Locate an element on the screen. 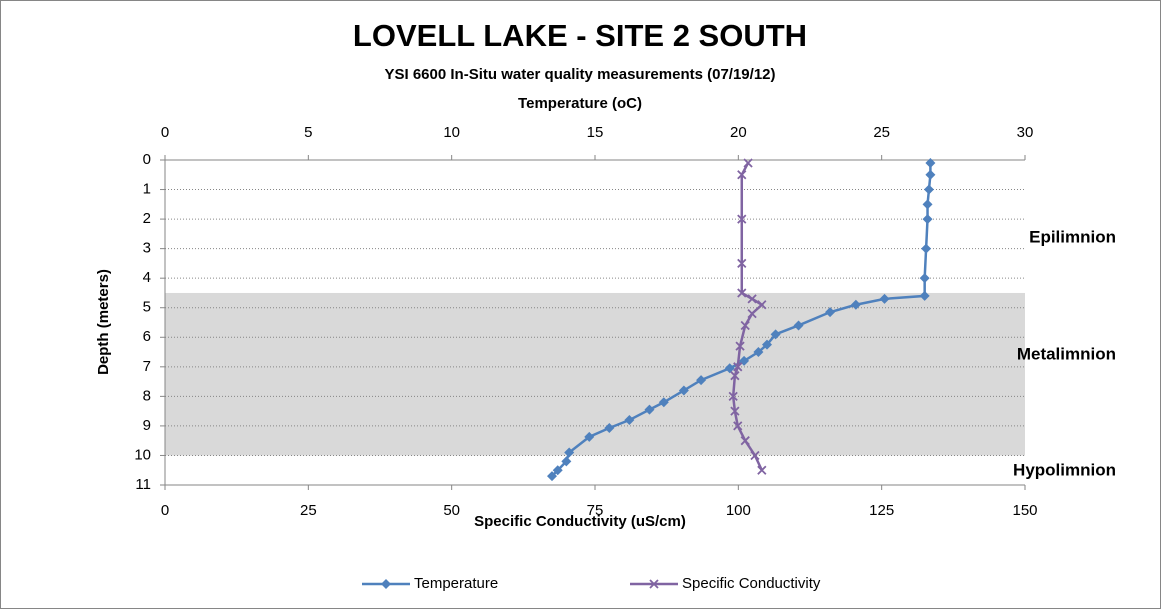 This screenshot has width=1161, height=609. zone-label: Epilimnion is located at coordinates (1072, 236).